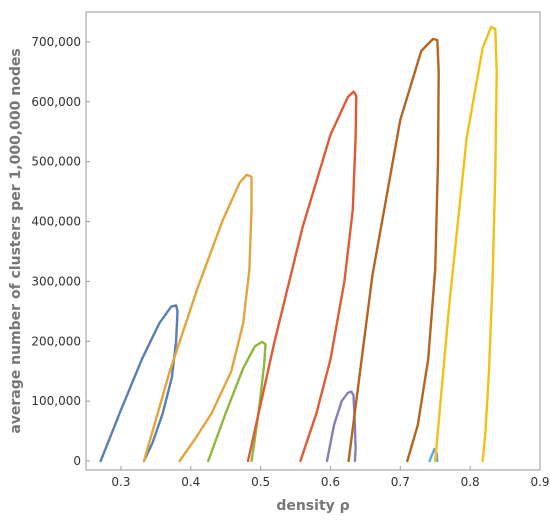  Describe the element at coordinates (56, 222) in the screenshot. I see `y-tick-label: 400,000` at that location.